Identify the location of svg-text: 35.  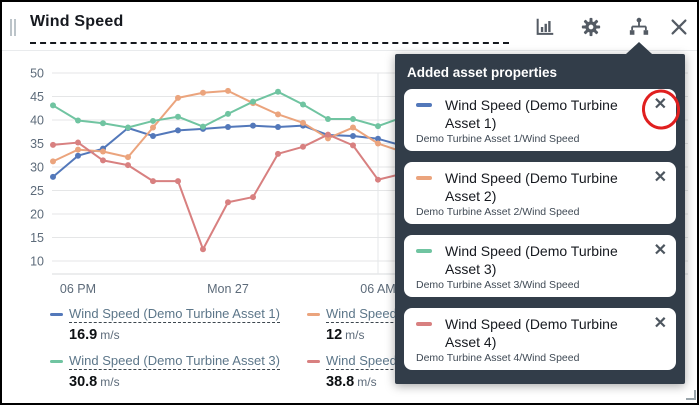
(37, 144).